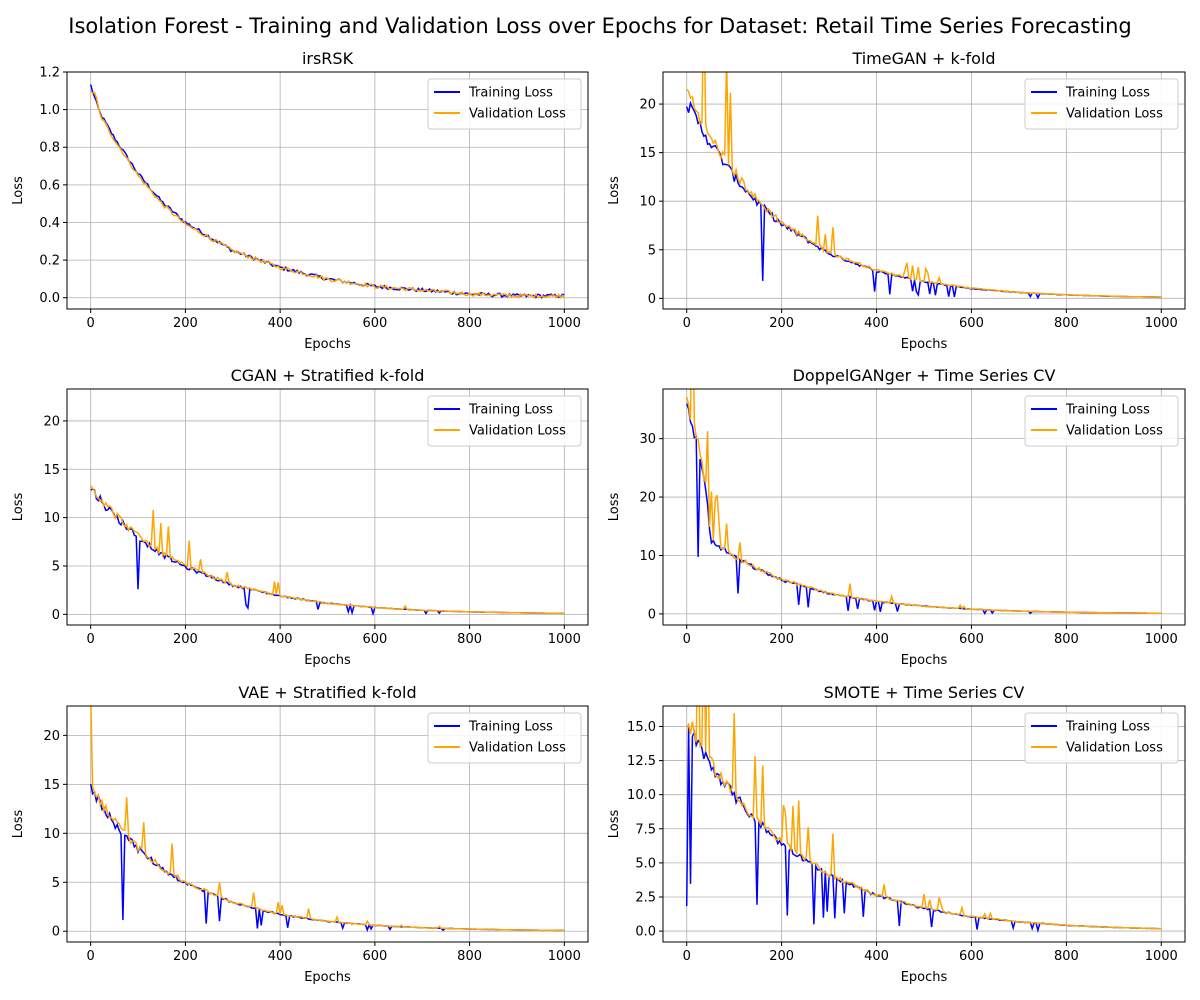 Image resolution: width=1200 pixels, height=1000 pixels. I want to click on y-tick-label: 10.0, so click(641, 795).